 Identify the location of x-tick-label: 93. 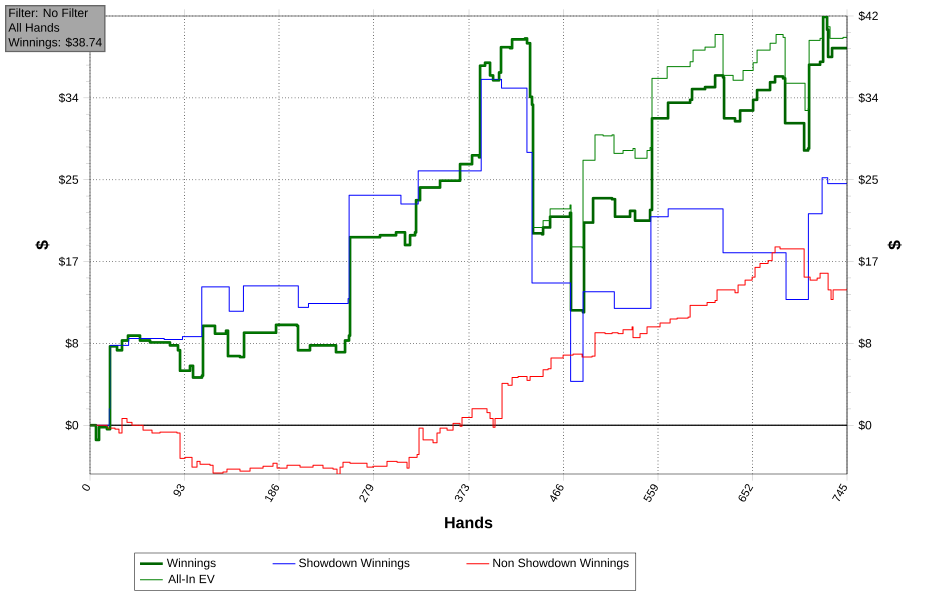
(179, 490).